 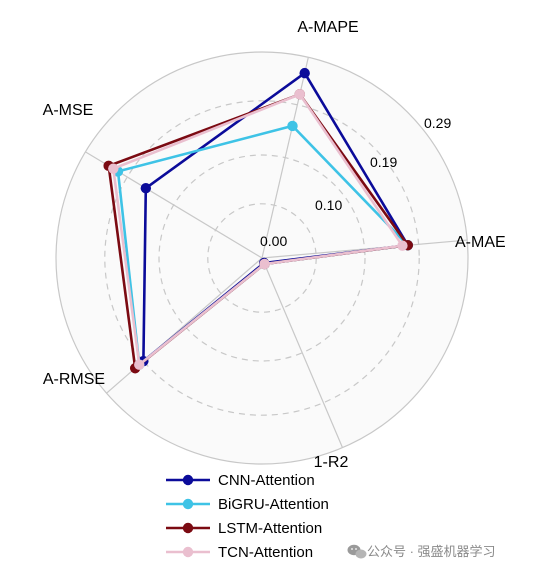 I want to click on axis-label: A-MAPE, so click(x=327, y=27).